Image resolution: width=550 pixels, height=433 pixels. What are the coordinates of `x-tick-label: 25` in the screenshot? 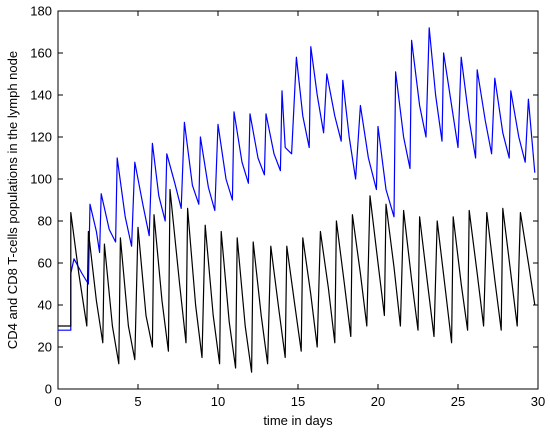 It's located at (458, 401).